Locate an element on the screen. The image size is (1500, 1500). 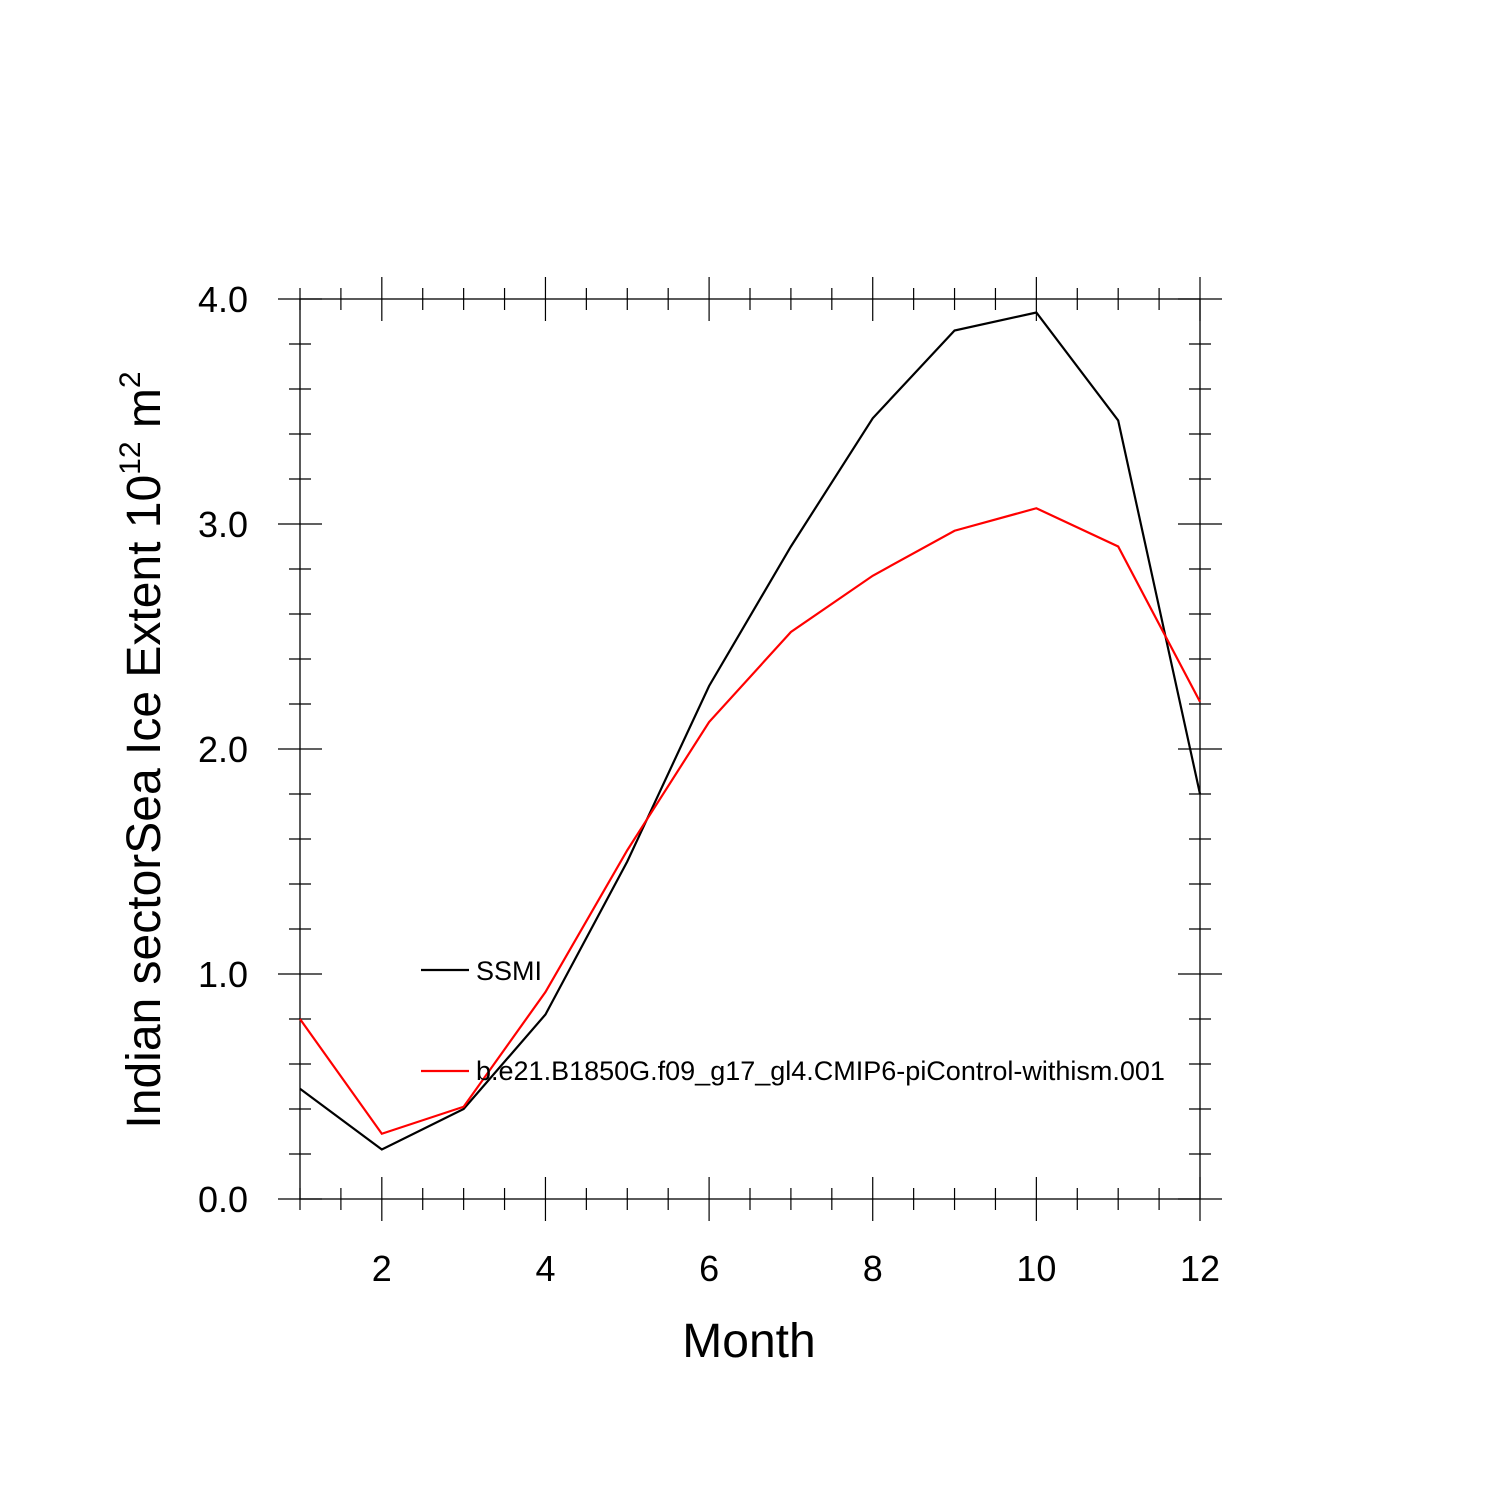
y-axis-title-main: Indian sectorSea Ice Extent 10 is located at coordinates (144, 802).